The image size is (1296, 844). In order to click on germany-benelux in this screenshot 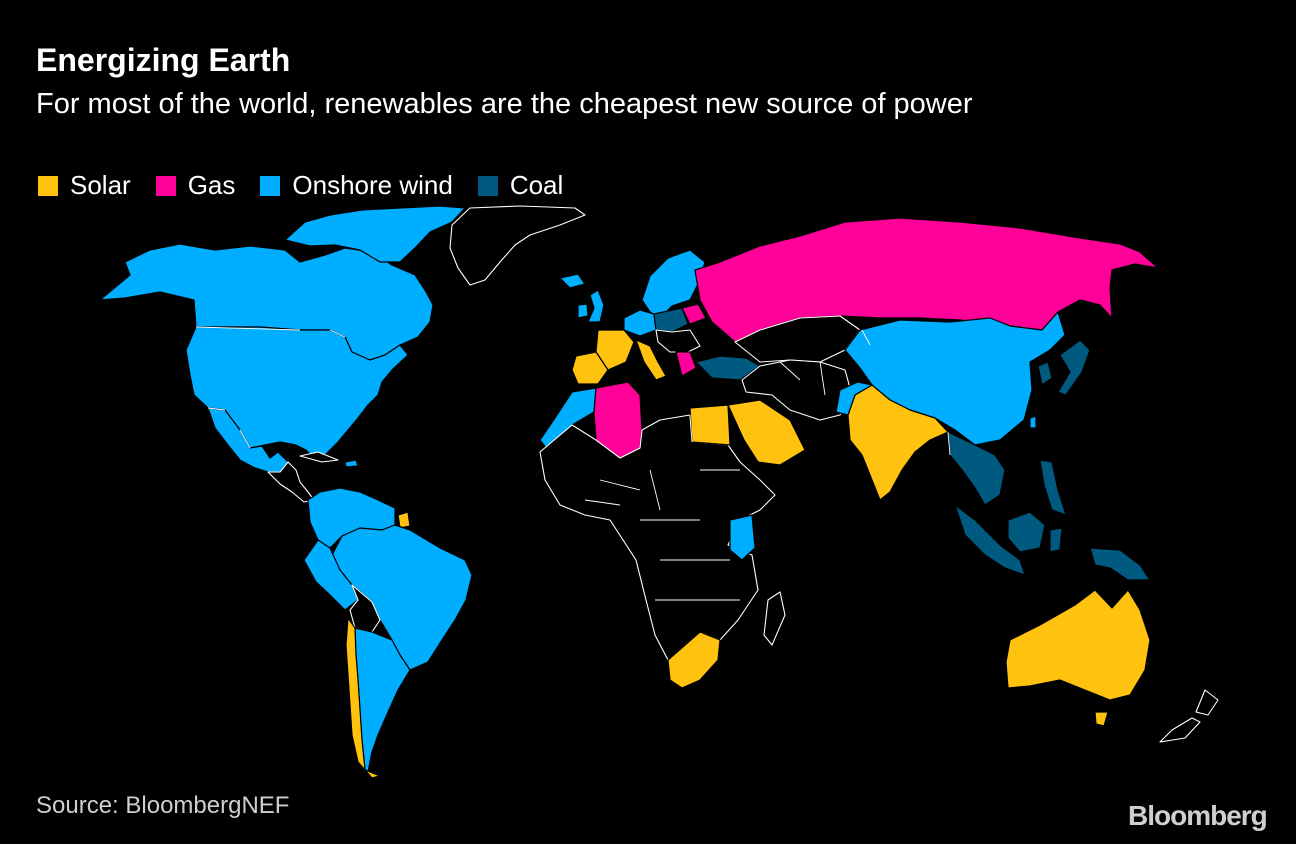, I will do `click(640, 323)`.